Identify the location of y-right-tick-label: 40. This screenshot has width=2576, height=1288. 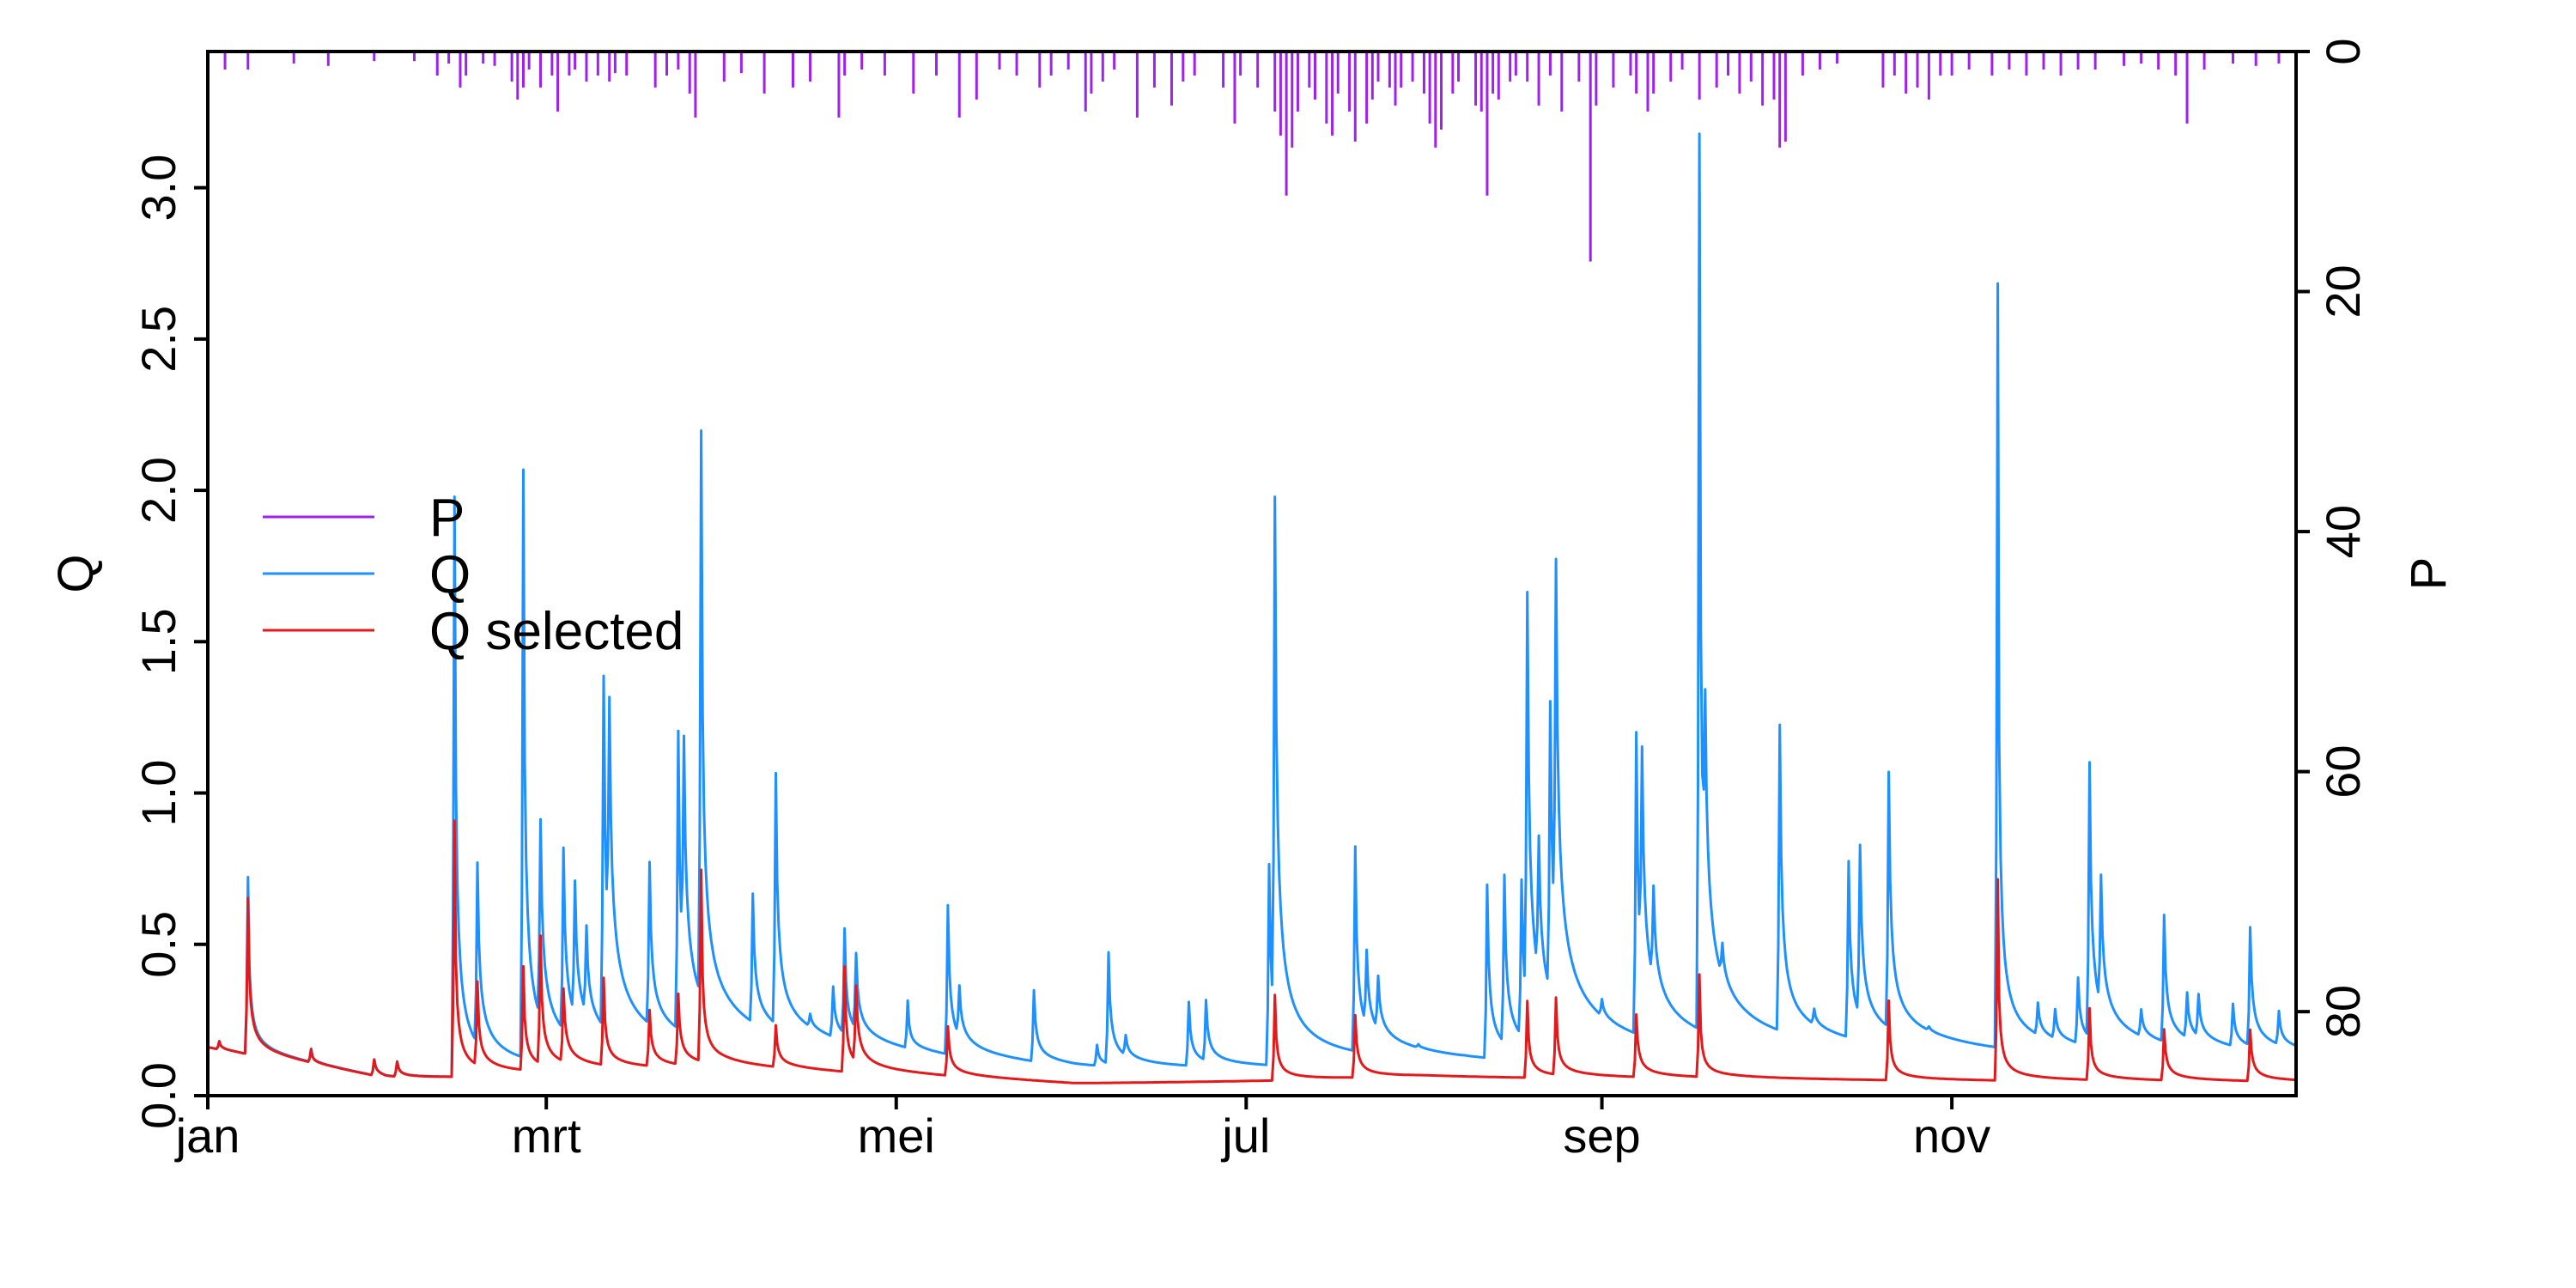
(2343, 532).